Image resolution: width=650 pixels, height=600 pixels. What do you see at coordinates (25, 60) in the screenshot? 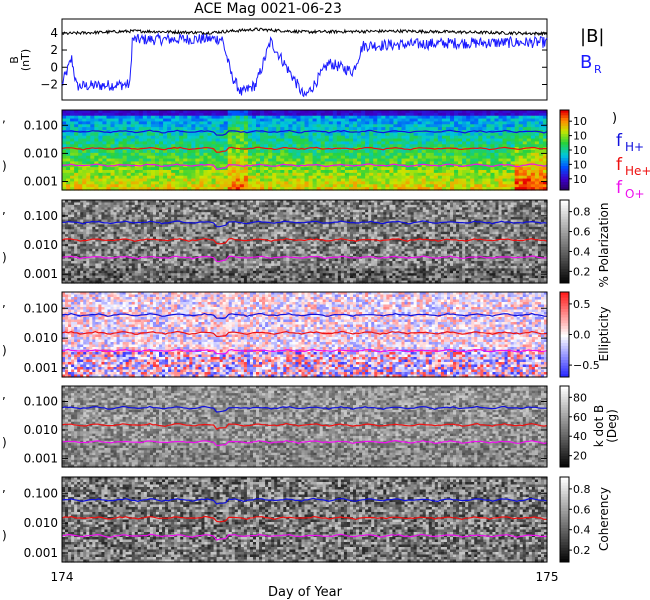
I see `ylabel-line2: (nT)` at bounding box center [25, 60].